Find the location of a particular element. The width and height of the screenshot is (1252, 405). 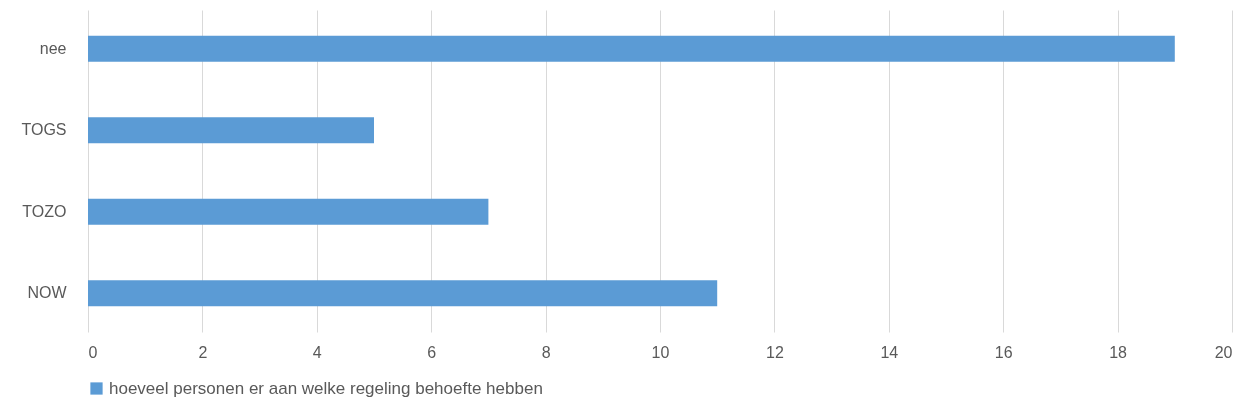

y-tick-label: TOGS is located at coordinates (44, 130).